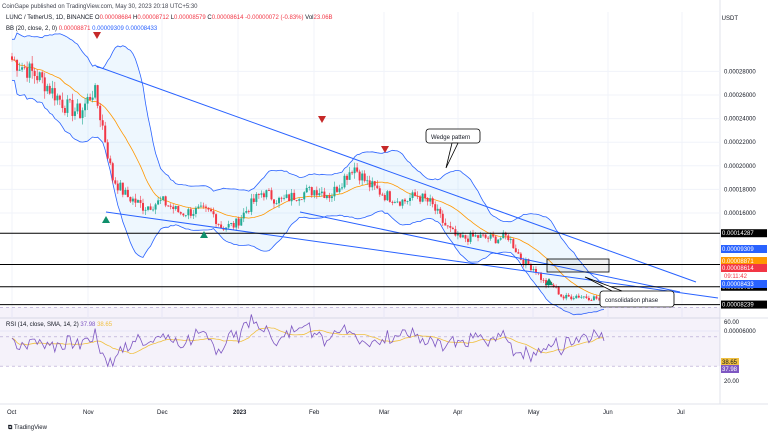 The height and width of the screenshot is (436, 768). What do you see at coordinates (452, 155) in the screenshot?
I see `wedge-callout-pointer` at bounding box center [452, 155].